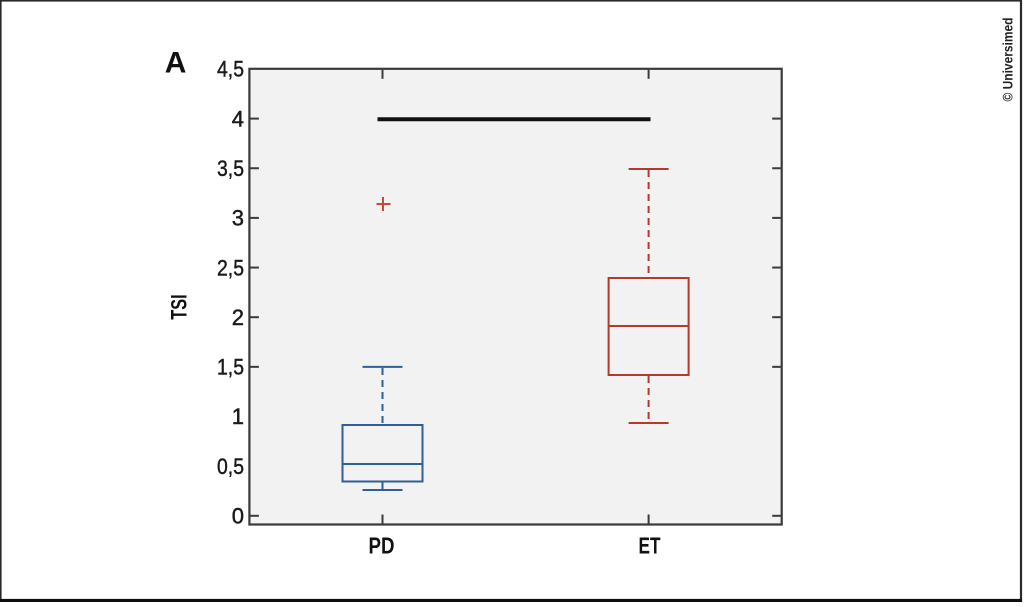  Describe the element at coordinates (179, 306) in the screenshot. I see `svg-text: TSI` at that location.